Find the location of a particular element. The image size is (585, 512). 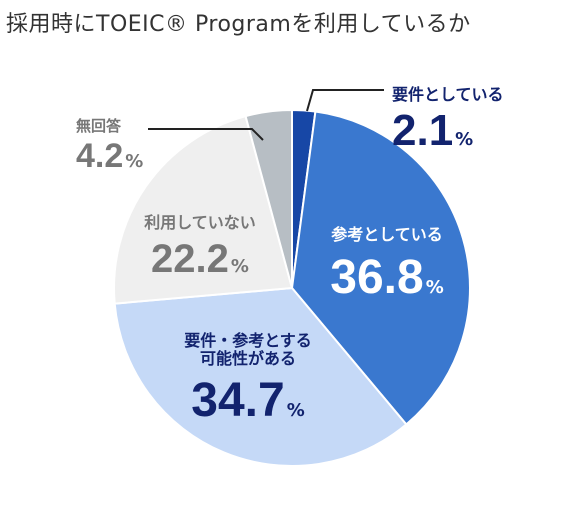

label-no-answer: 無回答 4.2% is located at coordinates (110, 146).